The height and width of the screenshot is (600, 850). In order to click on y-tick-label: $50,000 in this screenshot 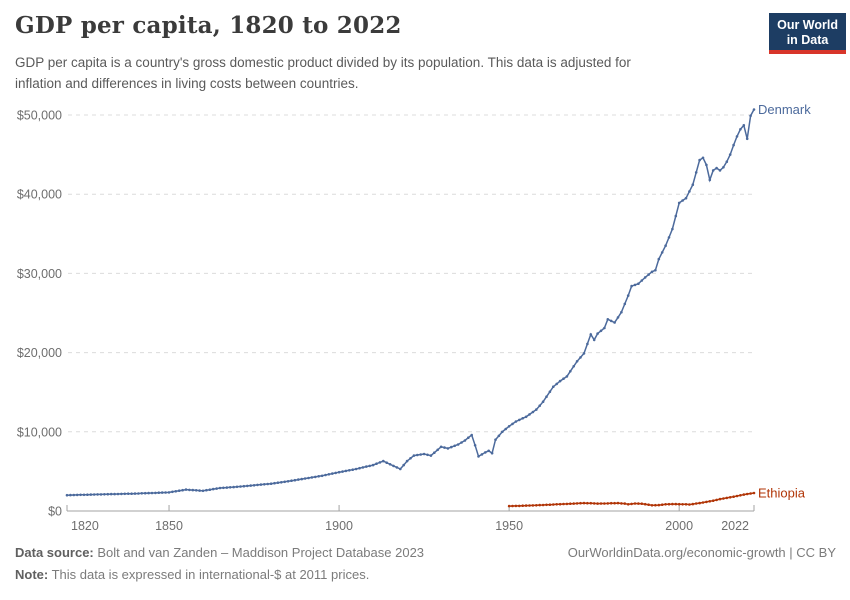, I will do `click(39, 116)`.